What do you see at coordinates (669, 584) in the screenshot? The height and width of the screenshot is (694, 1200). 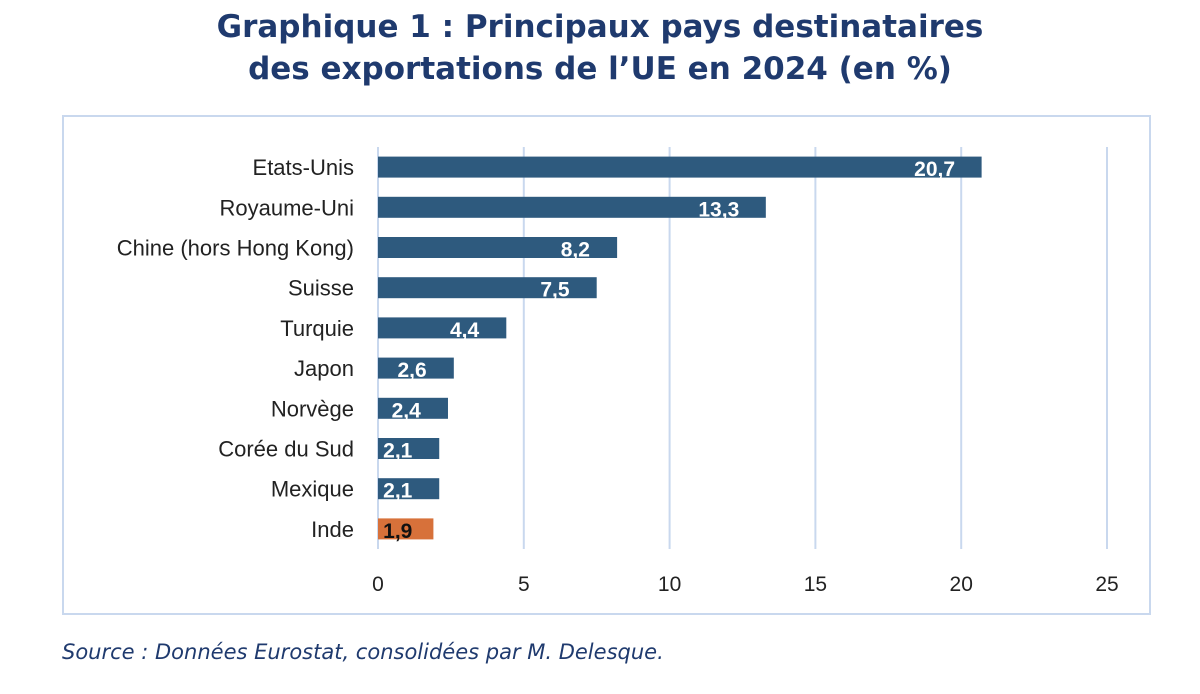 I see `x-tick-label: 10` at bounding box center [669, 584].